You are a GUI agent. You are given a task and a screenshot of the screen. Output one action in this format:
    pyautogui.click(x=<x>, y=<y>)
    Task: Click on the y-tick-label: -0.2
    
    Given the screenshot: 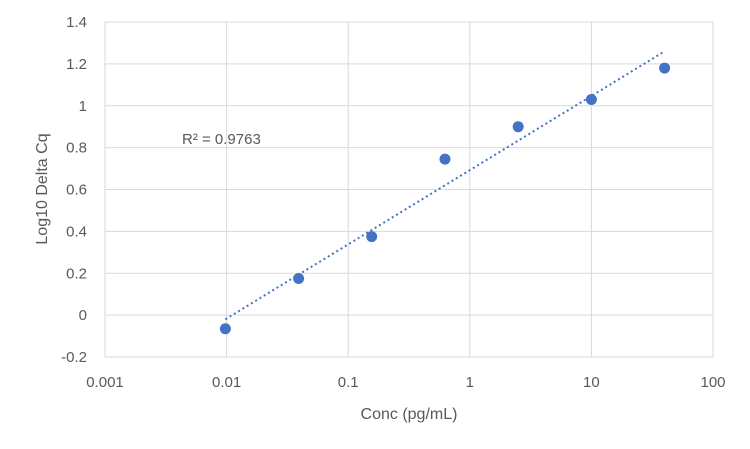 What is the action you would take?
    pyautogui.click(x=74, y=357)
    